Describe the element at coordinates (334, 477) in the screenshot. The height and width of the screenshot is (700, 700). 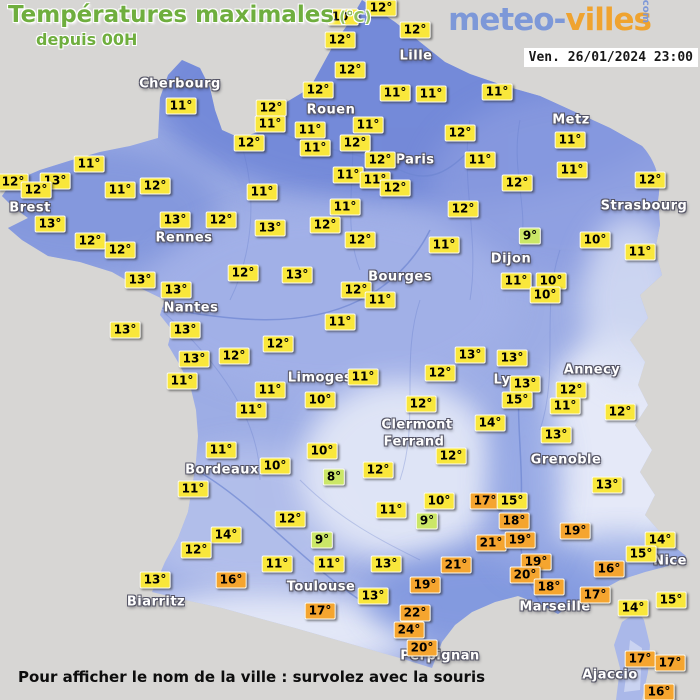
I see `temp-label: 8°` at that location.